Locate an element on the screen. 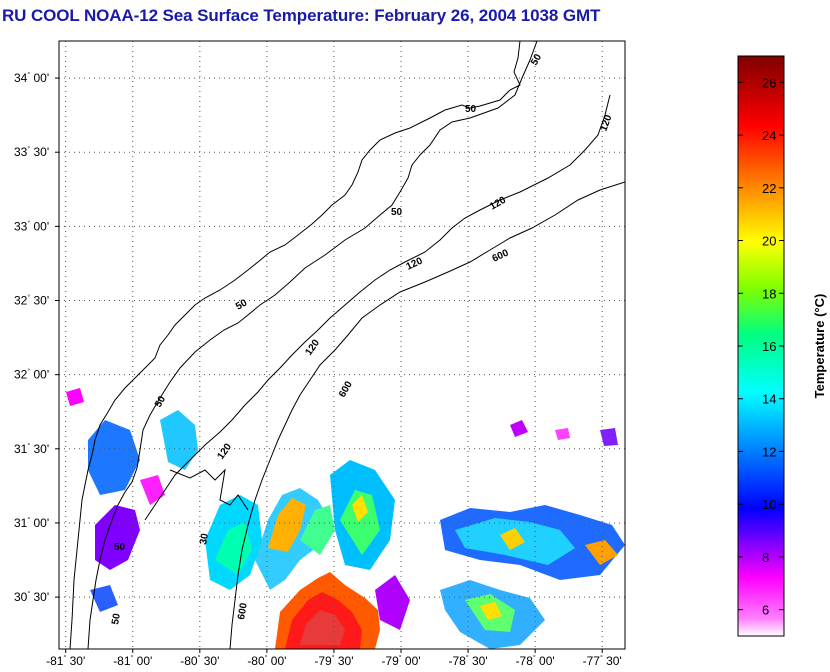  colorbar-tick-label: 18 is located at coordinates (769, 293).